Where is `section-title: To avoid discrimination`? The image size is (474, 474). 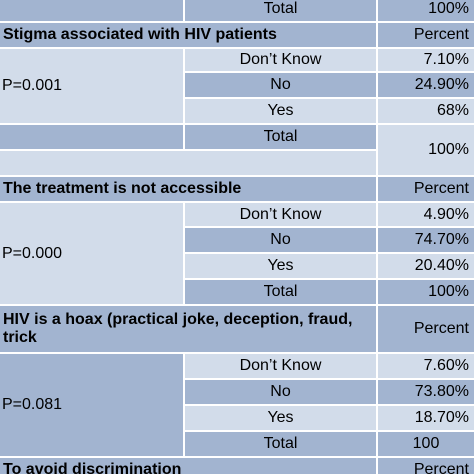 section-title: To avoid discrimination is located at coordinates (188, 466).